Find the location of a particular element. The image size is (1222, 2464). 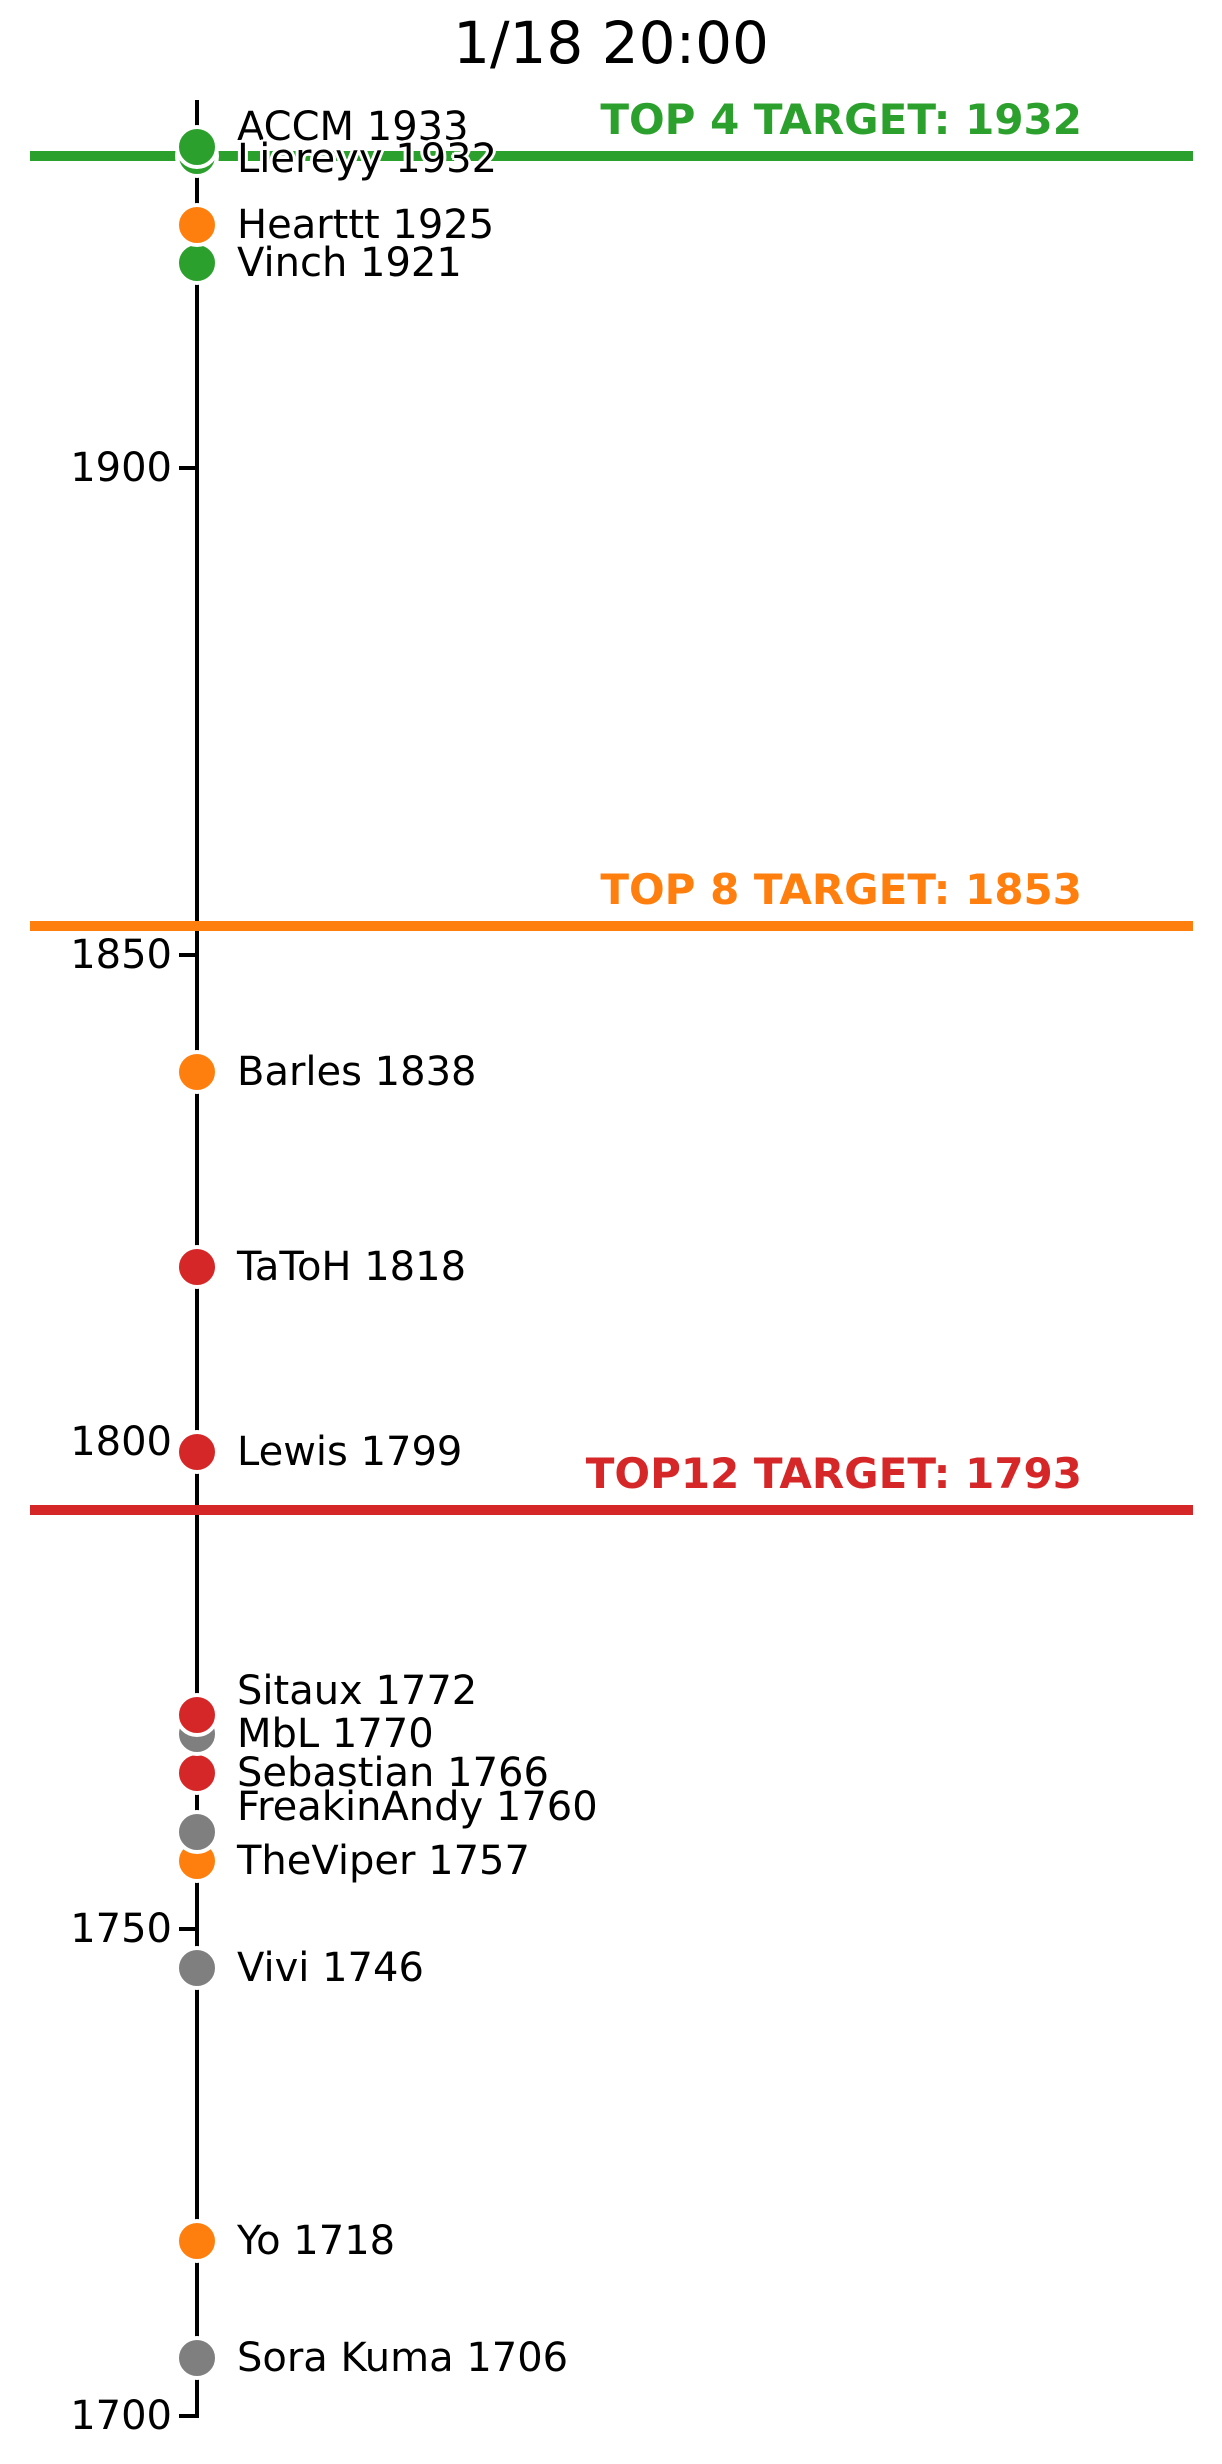

player-dot-lewis is located at coordinates (197, 1451).